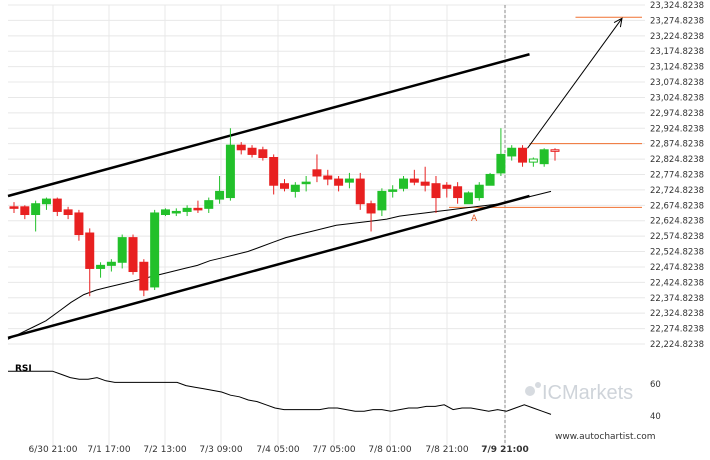  I want to click on price-tick-label: 22,324.8238, so click(677, 314).